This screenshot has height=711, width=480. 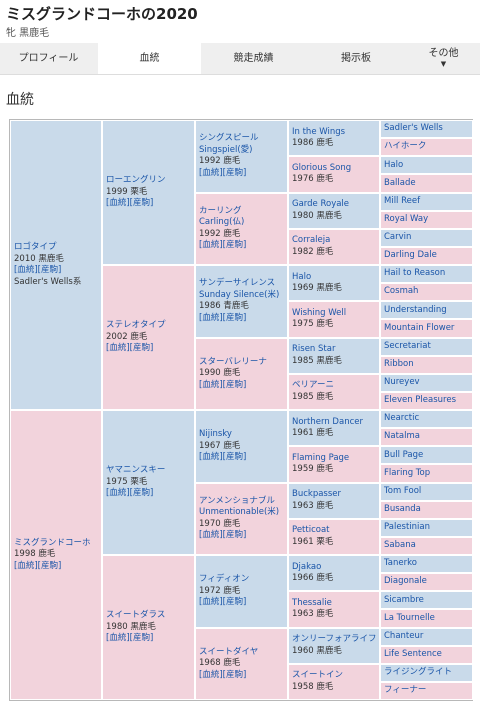 What do you see at coordinates (226, 149) in the screenshot?
I see `horse-name-foreign: Singspiel(愛)` at bounding box center [226, 149].